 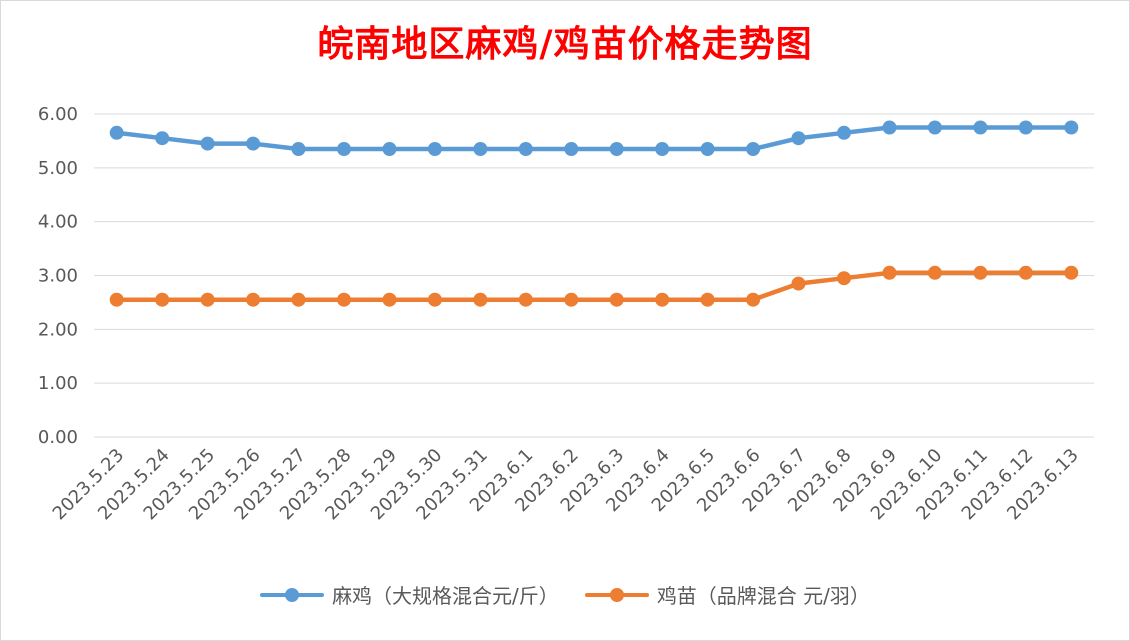 What do you see at coordinates (565, 44) in the screenshot?
I see `chart-title: 皖南地区麻鸡/鸡苗价格走势图` at bounding box center [565, 44].